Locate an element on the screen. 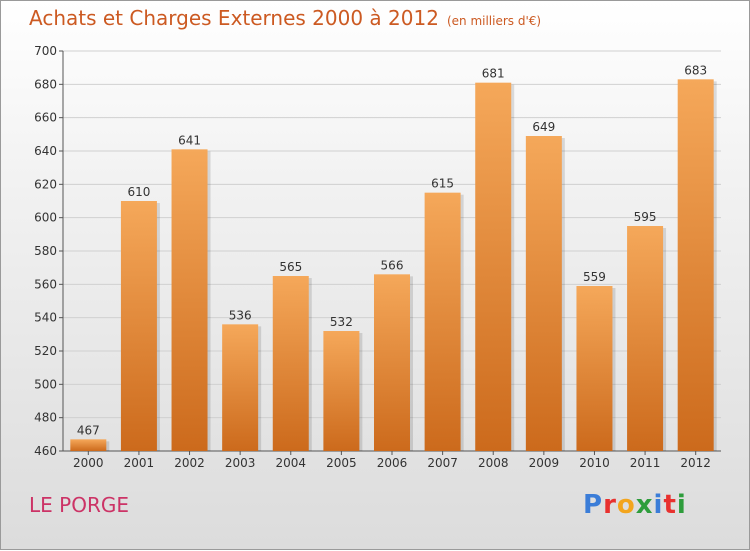 The height and width of the screenshot is (551, 750). commune-name: LE PORGE is located at coordinates (79, 505).